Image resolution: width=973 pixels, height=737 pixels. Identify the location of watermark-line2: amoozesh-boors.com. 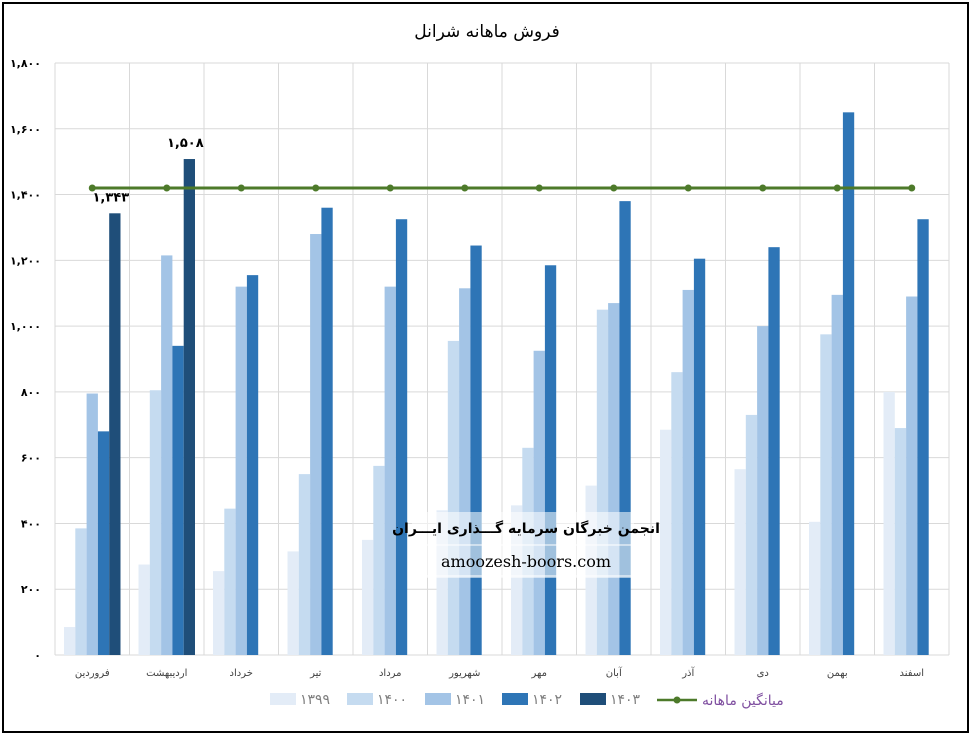
(526, 561).